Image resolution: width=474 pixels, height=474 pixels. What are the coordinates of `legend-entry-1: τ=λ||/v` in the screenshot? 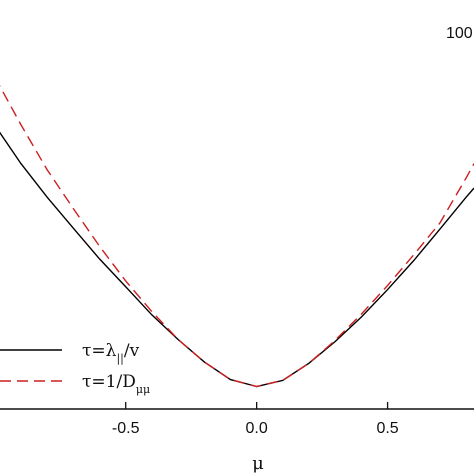 It's located at (111, 353).